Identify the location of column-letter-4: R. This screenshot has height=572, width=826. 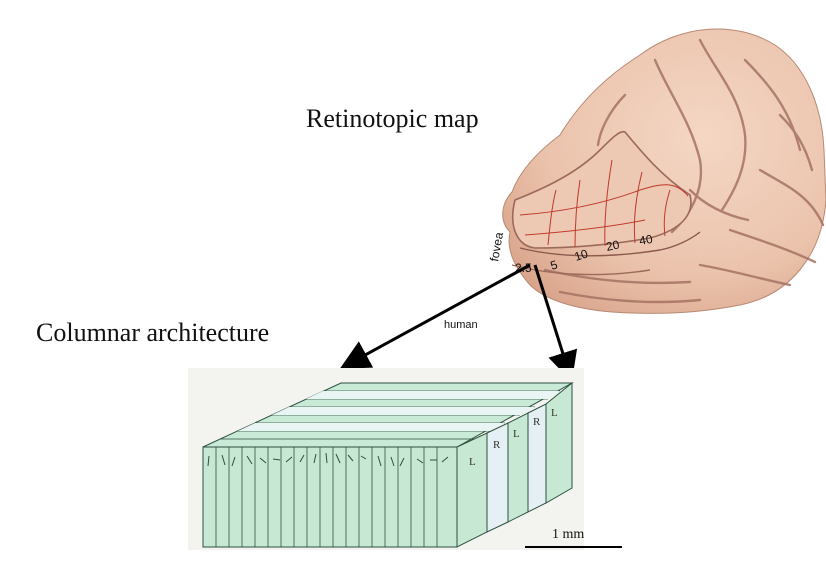
(537, 422).